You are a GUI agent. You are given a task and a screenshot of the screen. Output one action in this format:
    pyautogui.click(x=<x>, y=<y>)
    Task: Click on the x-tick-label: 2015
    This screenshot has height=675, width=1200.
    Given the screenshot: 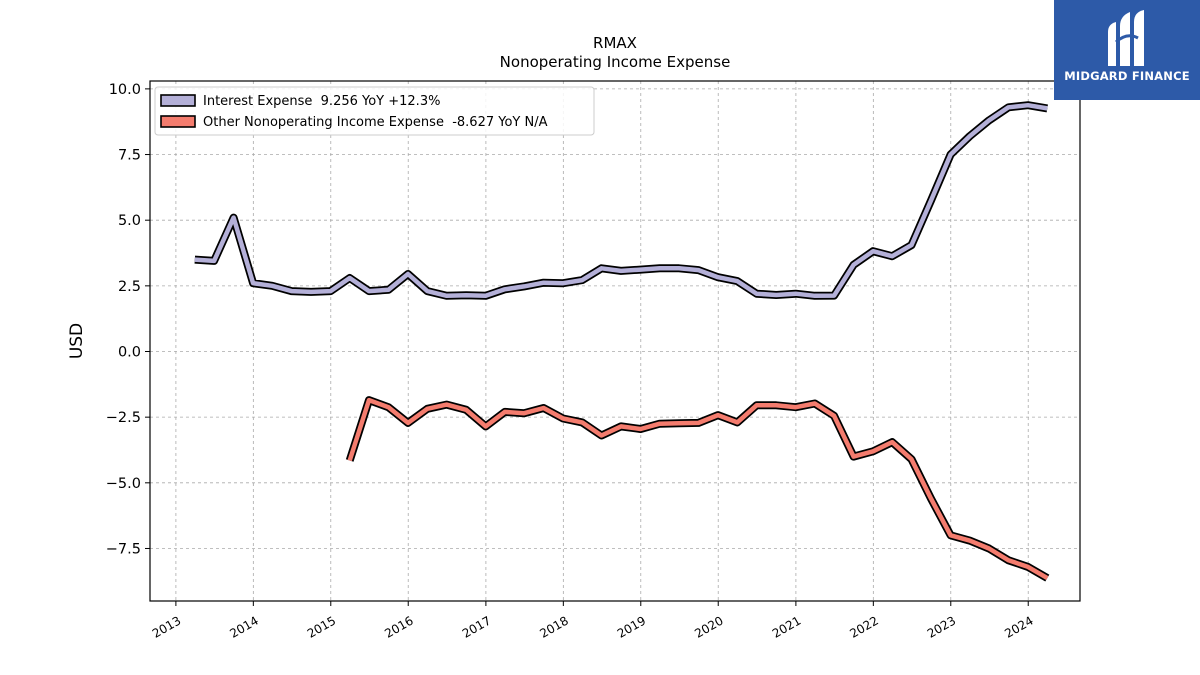 What is the action you would take?
    pyautogui.click(x=321, y=626)
    